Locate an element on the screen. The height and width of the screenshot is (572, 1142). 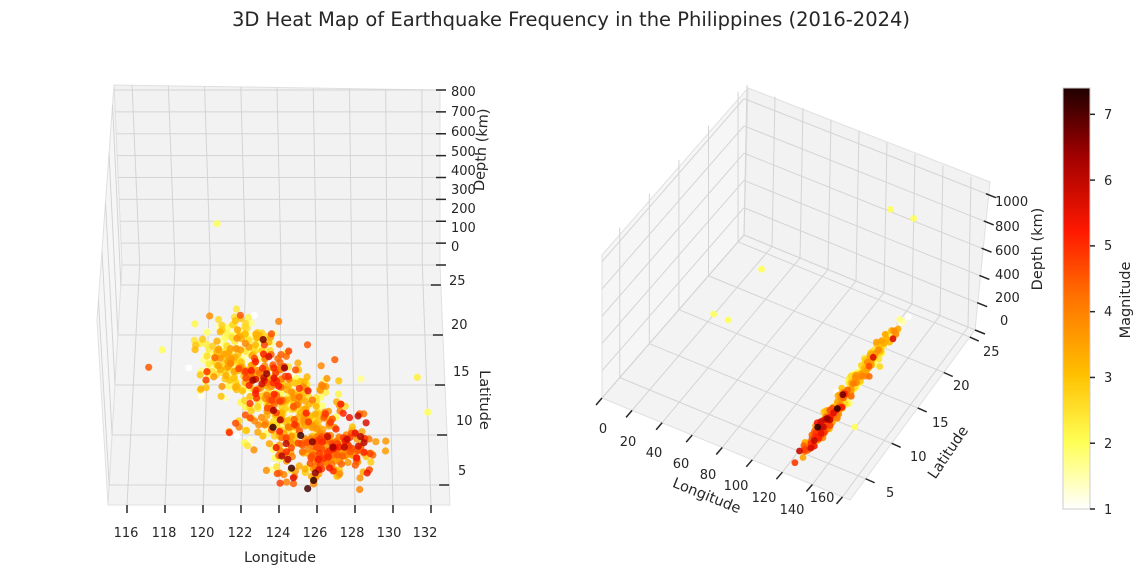
left-scatter-points is located at coordinates (288, 357).